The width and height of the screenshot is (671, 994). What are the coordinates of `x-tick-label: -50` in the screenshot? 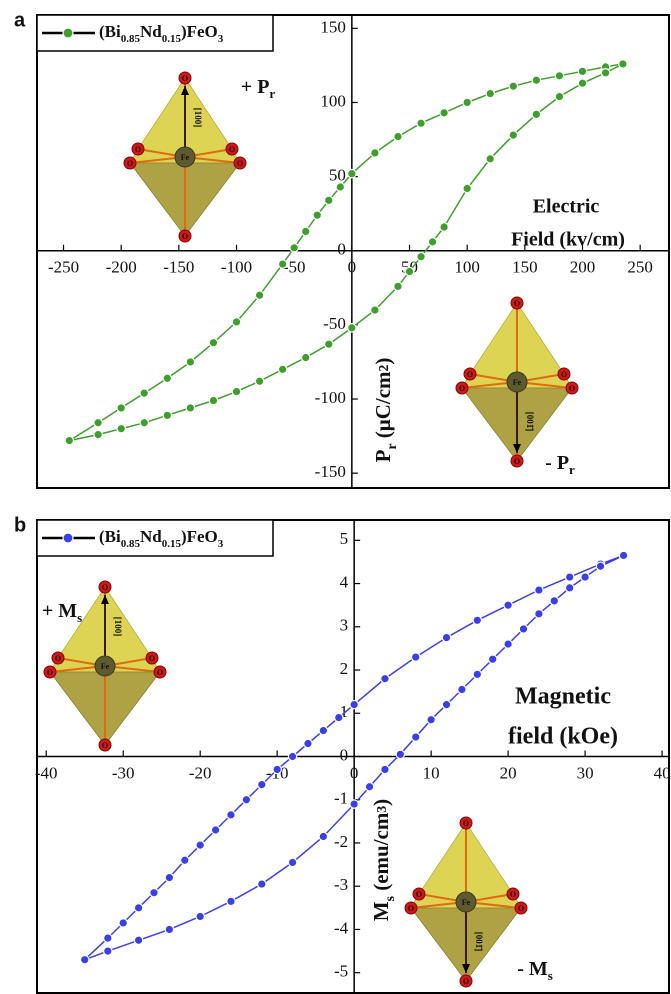 It's located at (294, 267).